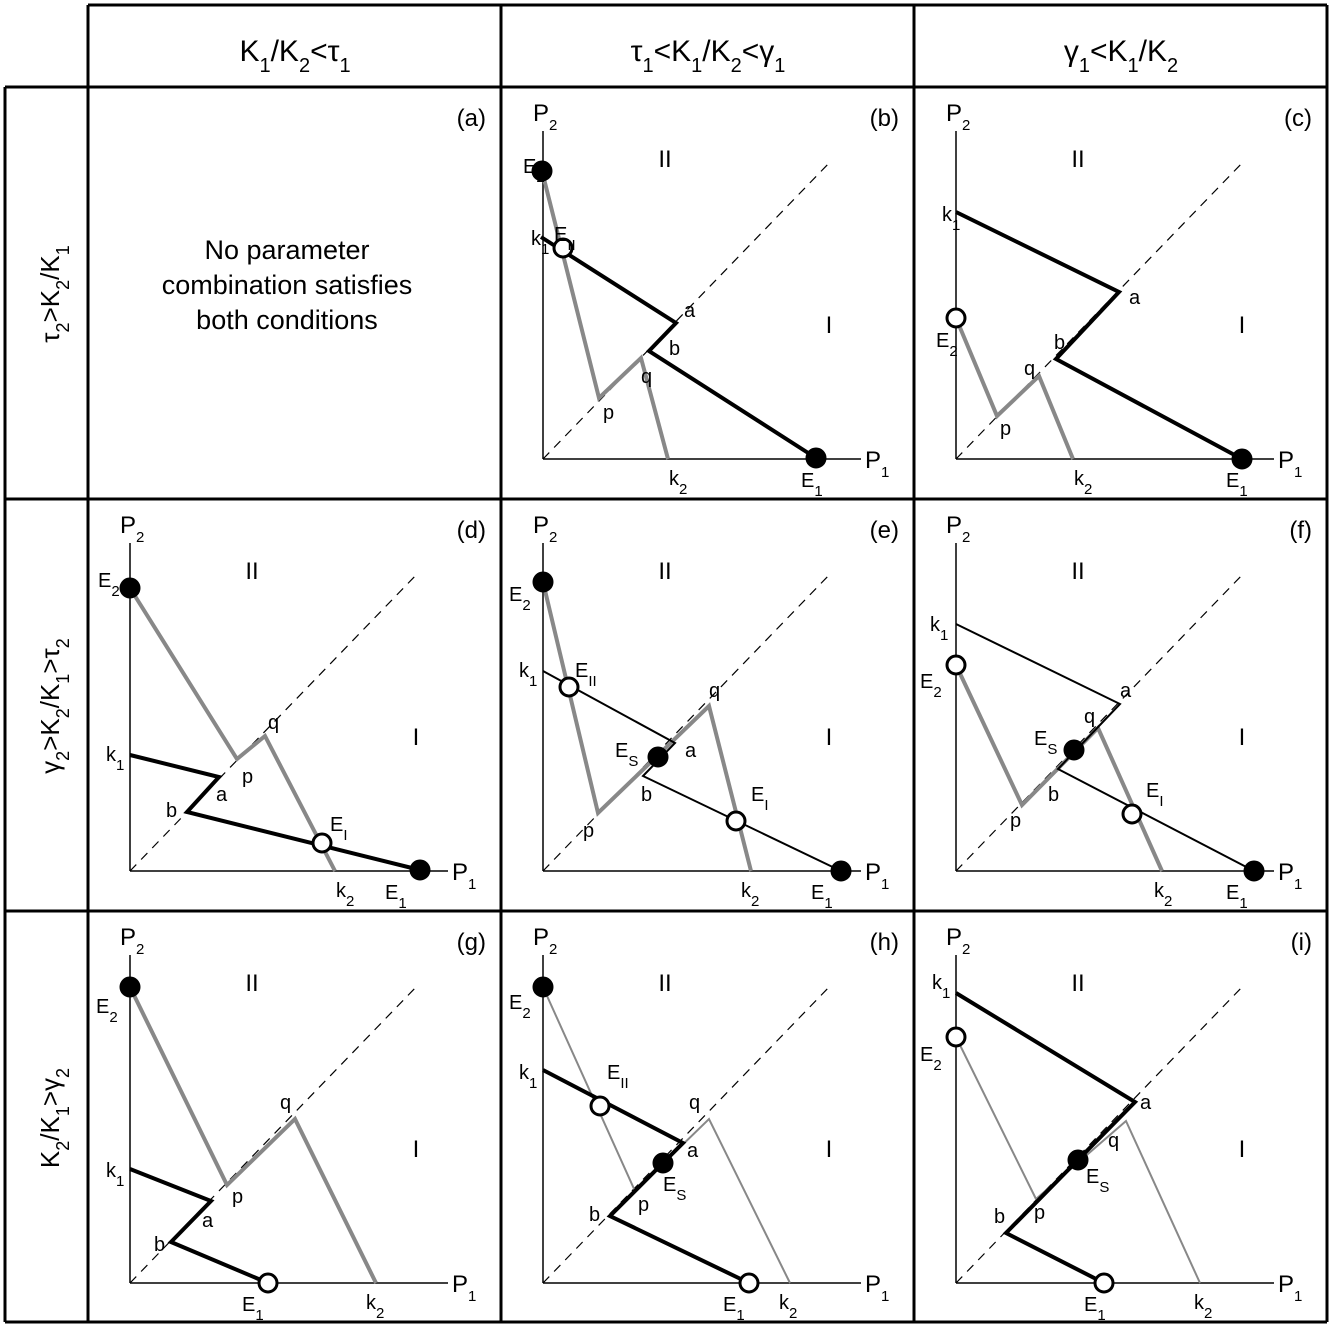 The width and height of the screenshot is (1334, 1326). What do you see at coordinates (884, 530) in the screenshot?
I see `panel-label: (e)` at bounding box center [884, 530].